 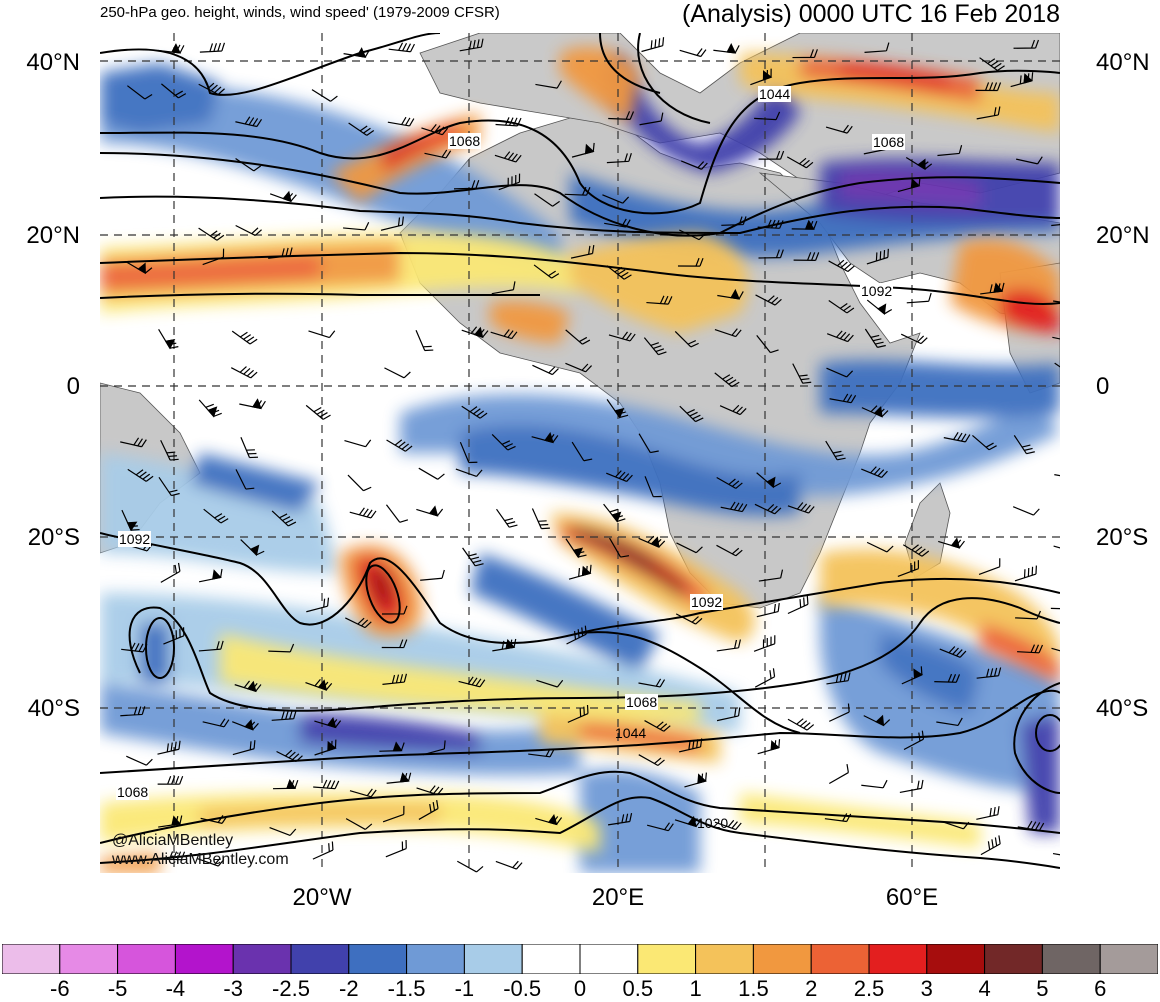 I want to click on colorbar-tick-label: -4, so click(x=175, y=988).